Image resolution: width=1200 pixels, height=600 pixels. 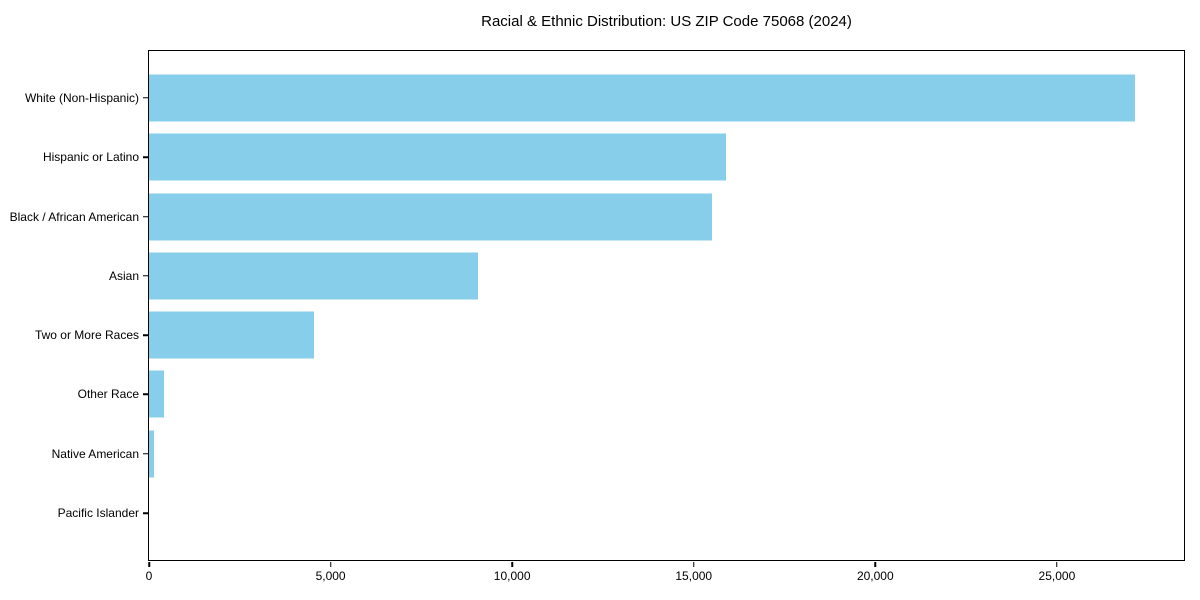 I want to click on bar-native-american, so click(x=152, y=454).